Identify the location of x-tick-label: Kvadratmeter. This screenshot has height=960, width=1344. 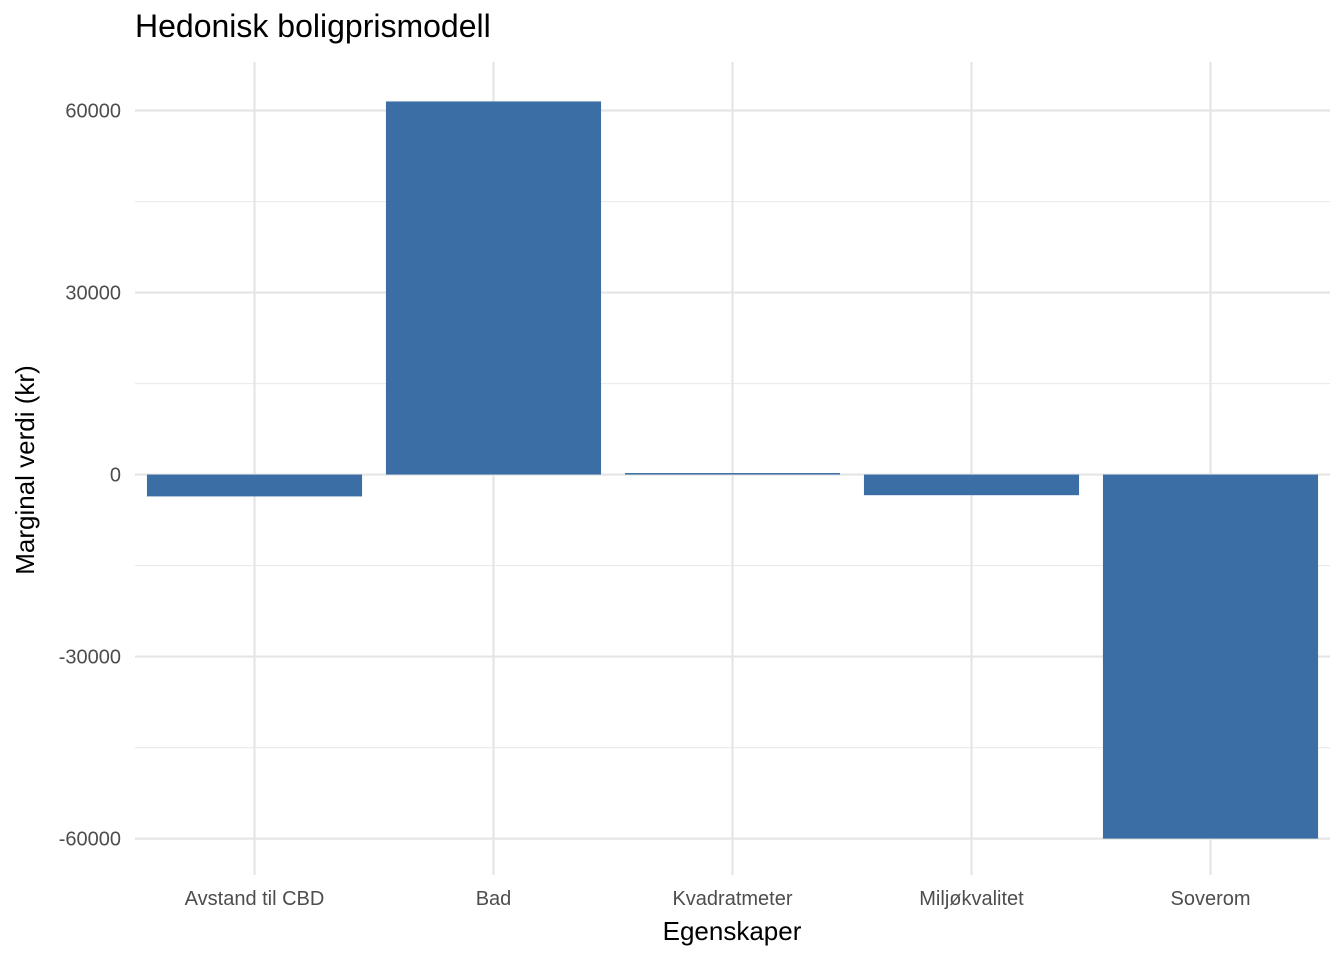
(732, 899).